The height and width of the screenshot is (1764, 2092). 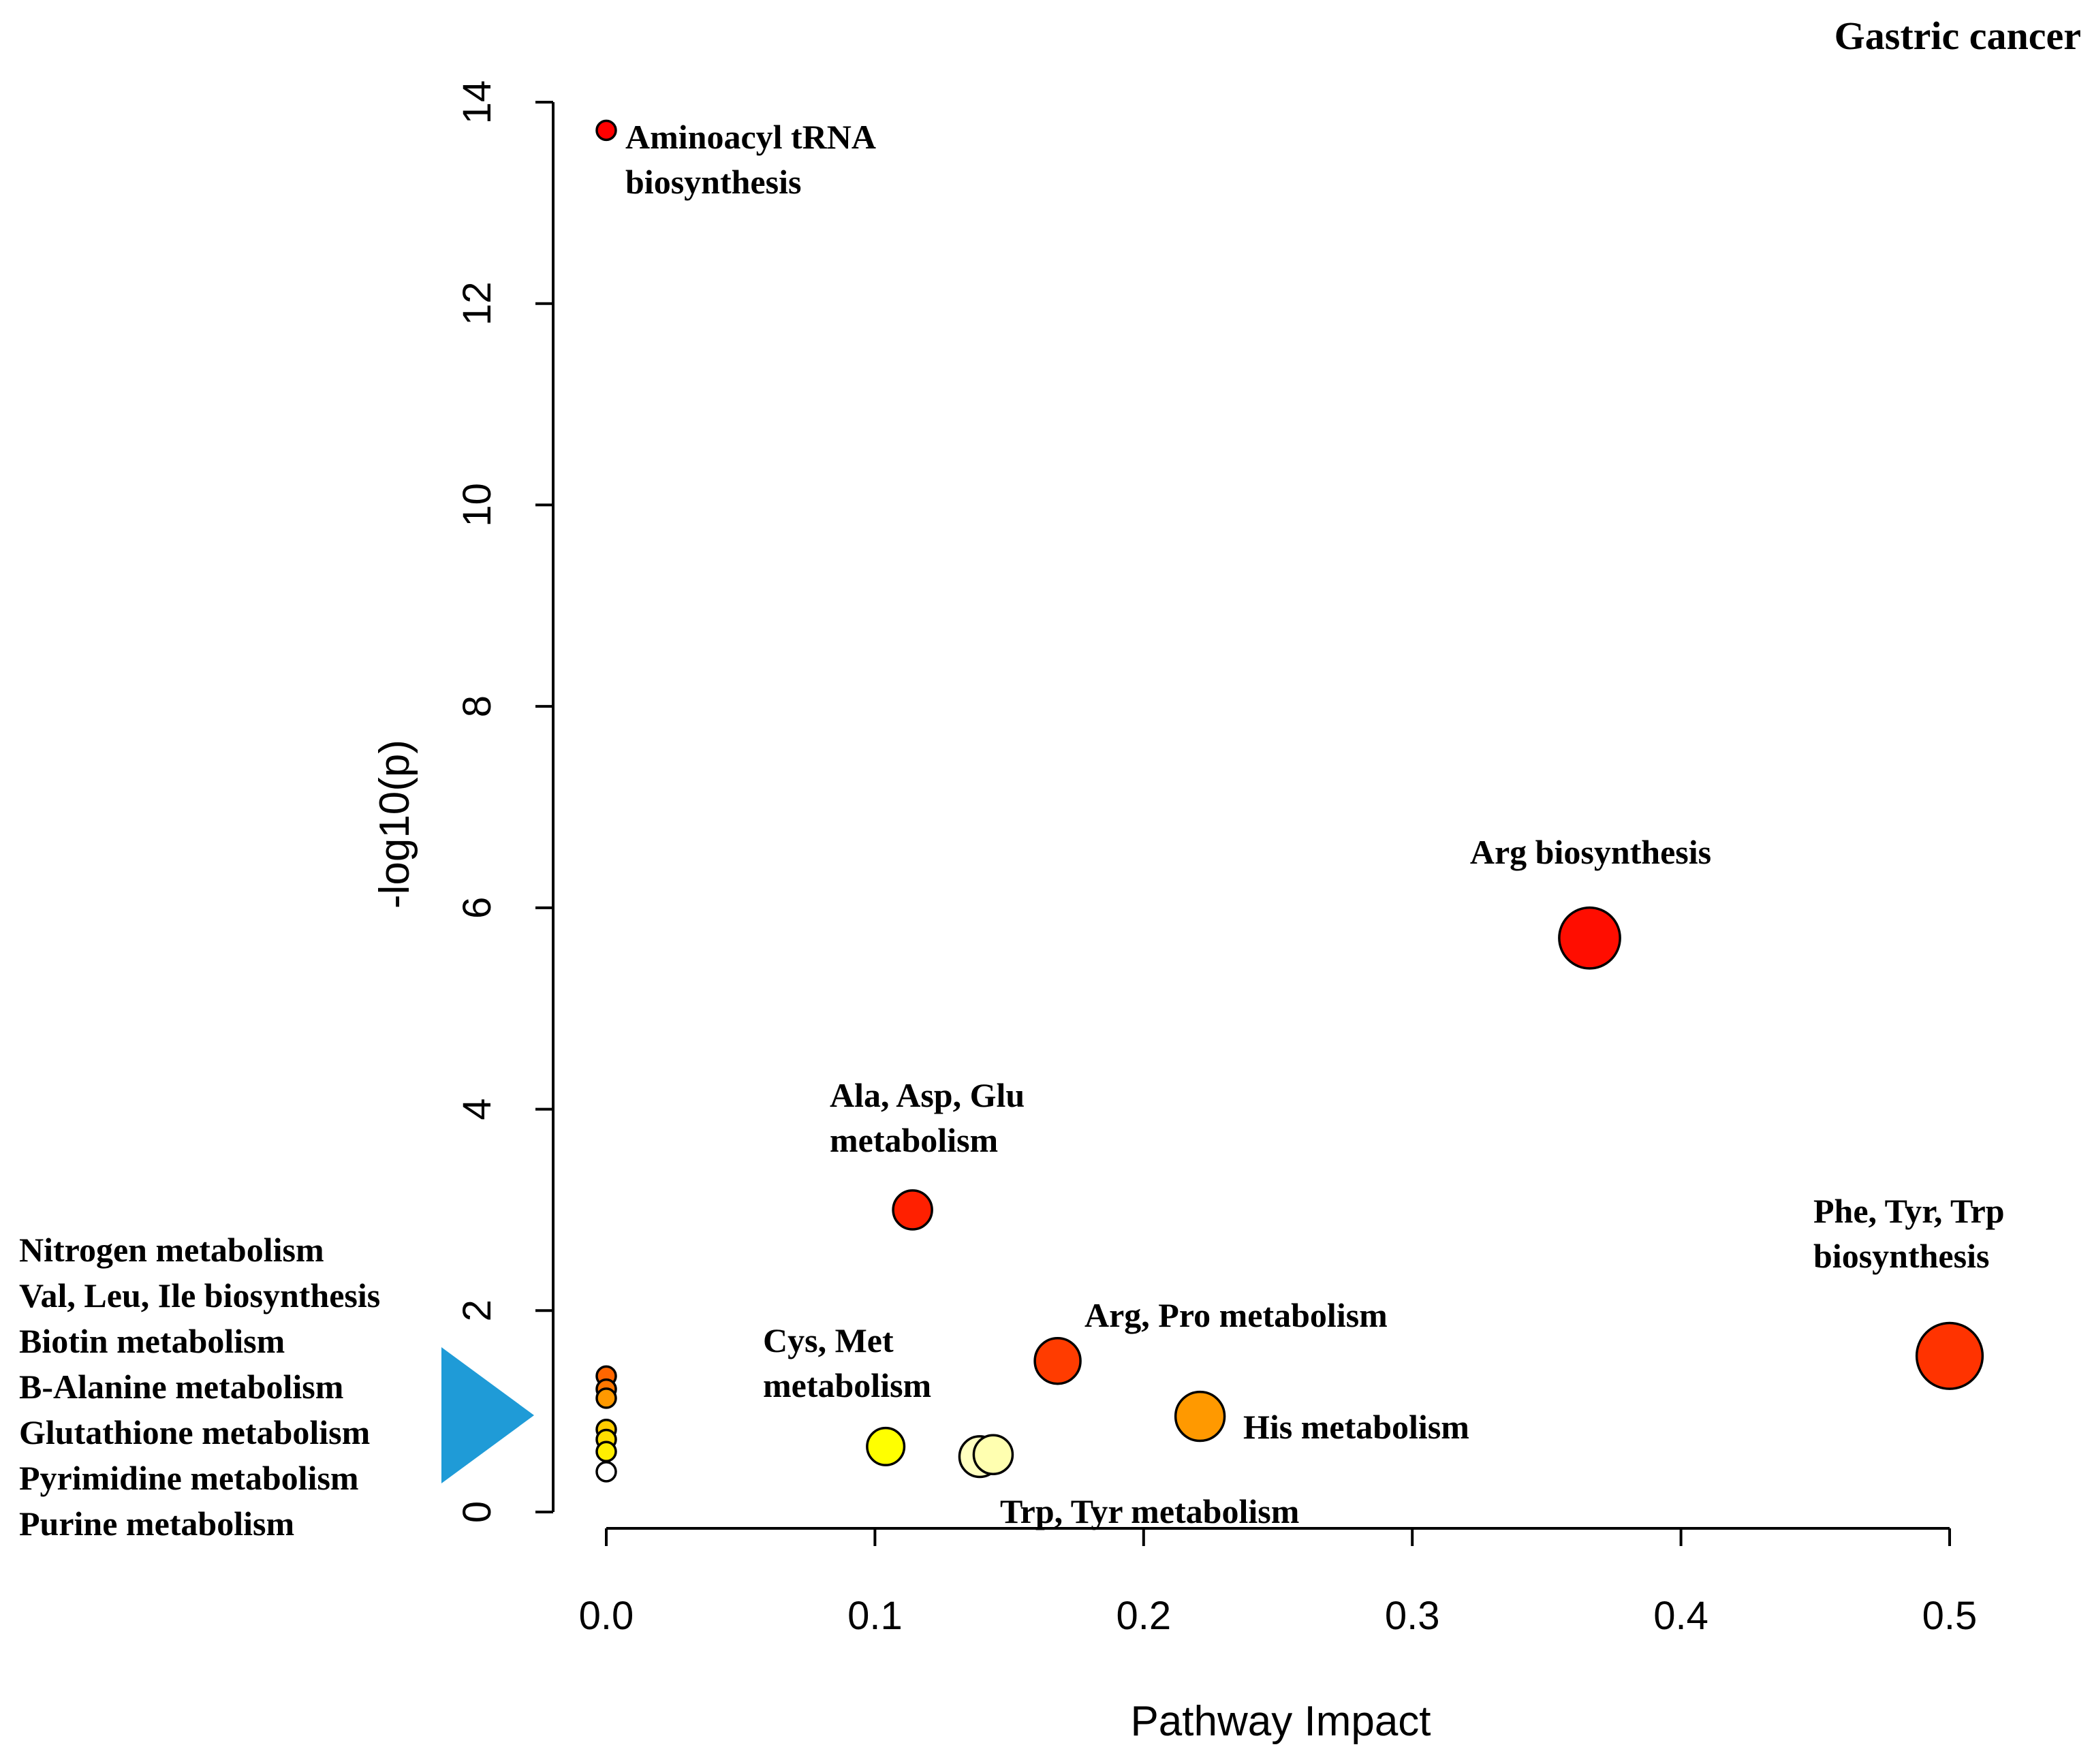 What do you see at coordinates (1280, 1721) in the screenshot?
I see `x-axis-label: Pathway Impact` at bounding box center [1280, 1721].